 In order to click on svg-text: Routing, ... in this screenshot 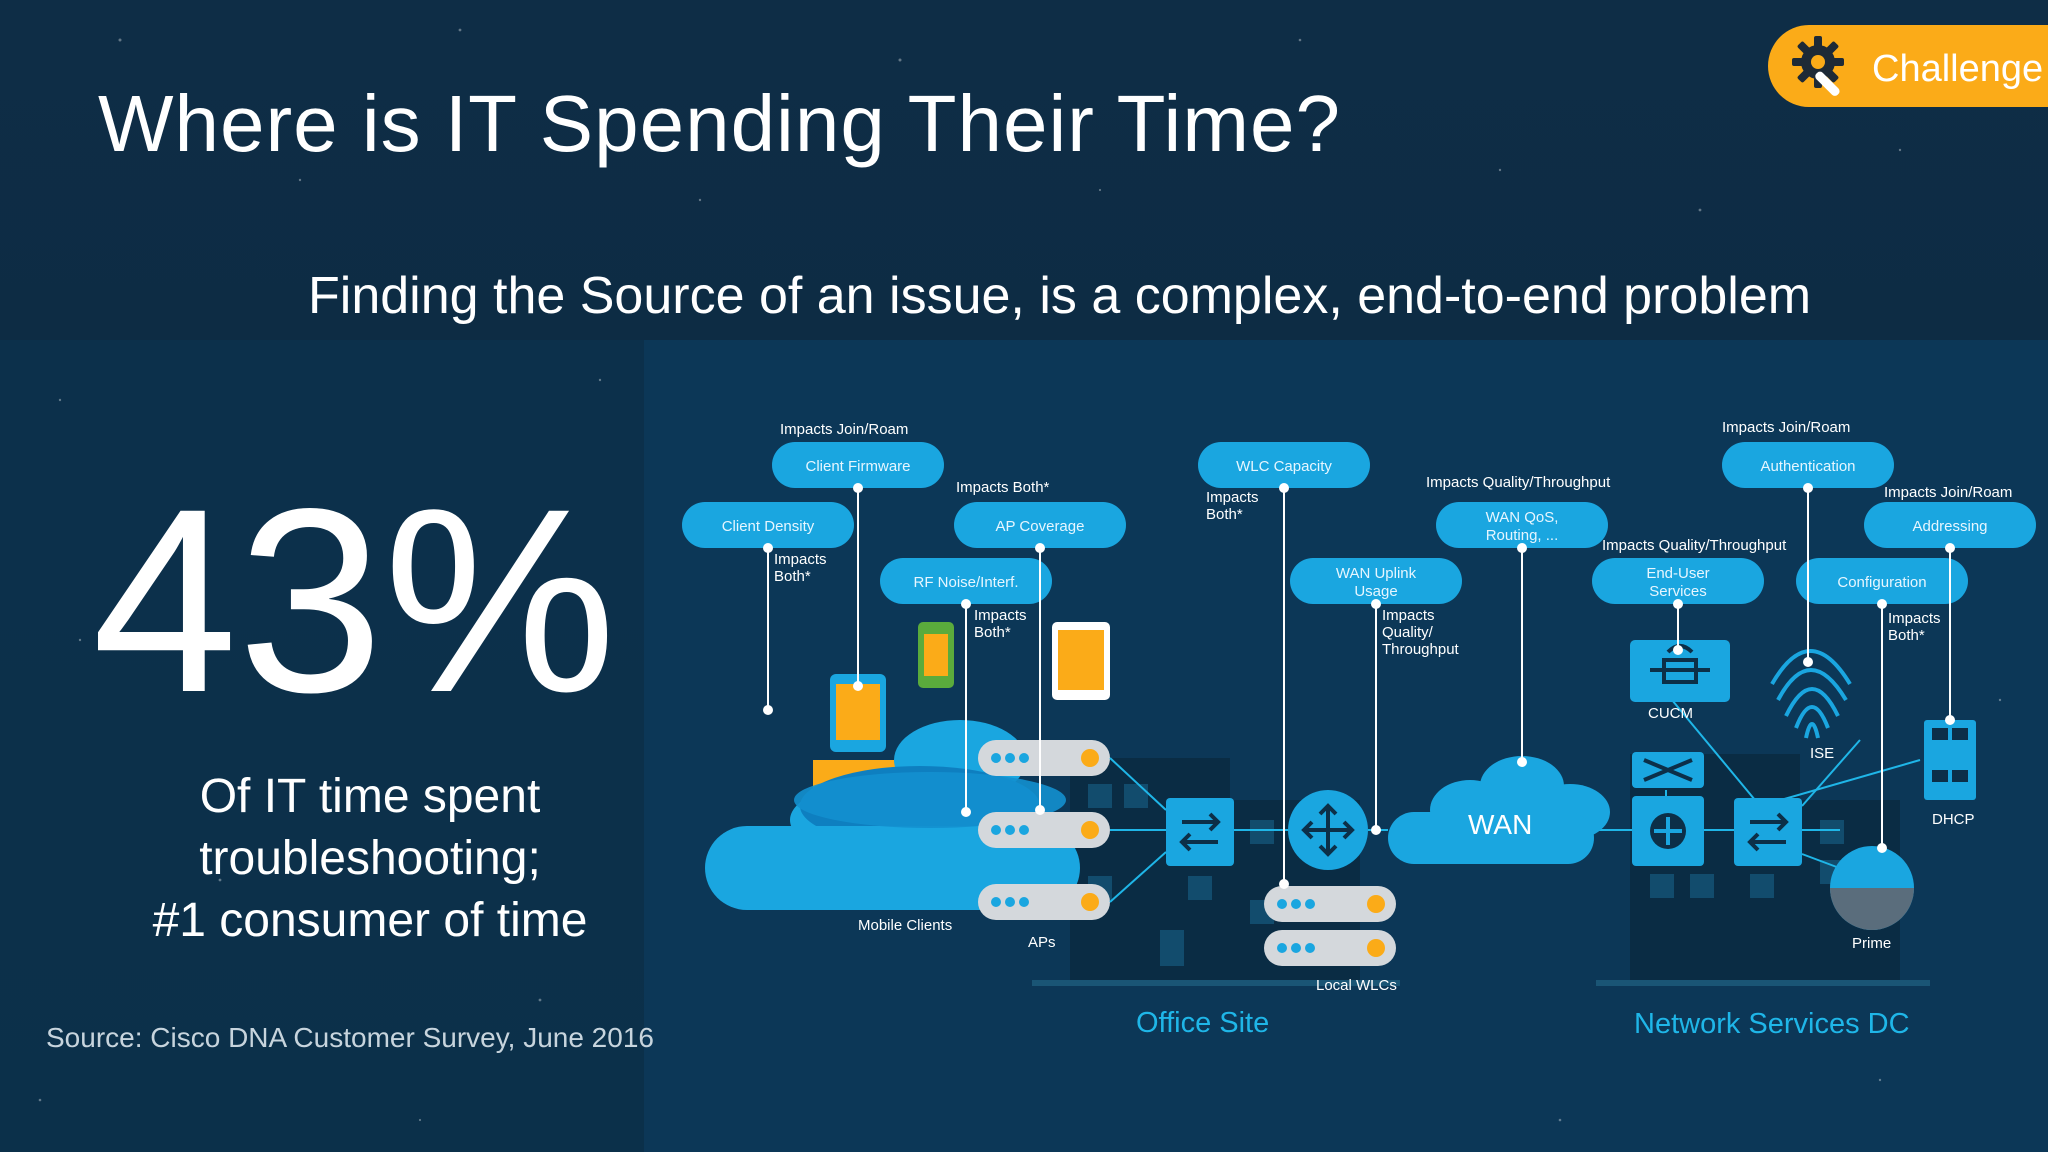, I will do `click(1522, 535)`.